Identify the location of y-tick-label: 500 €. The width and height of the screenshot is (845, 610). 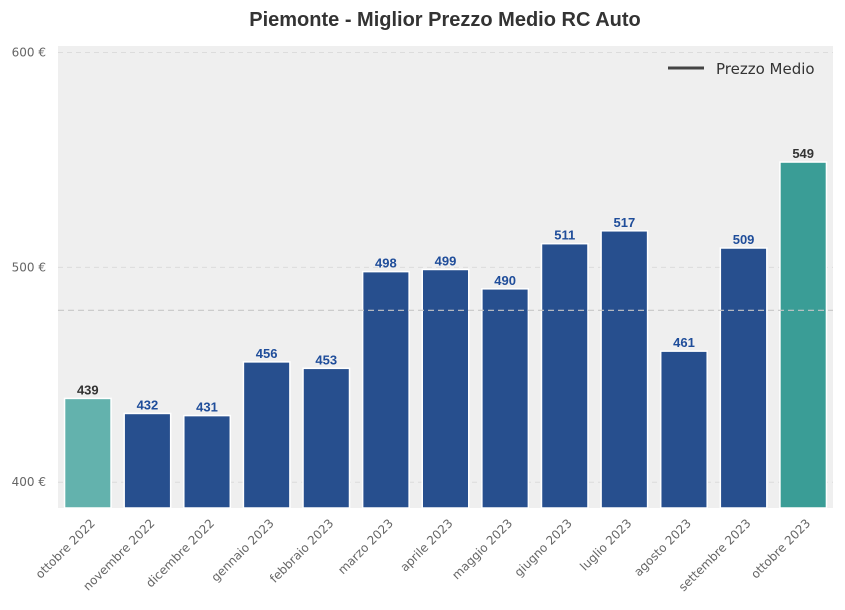
(29, 267).